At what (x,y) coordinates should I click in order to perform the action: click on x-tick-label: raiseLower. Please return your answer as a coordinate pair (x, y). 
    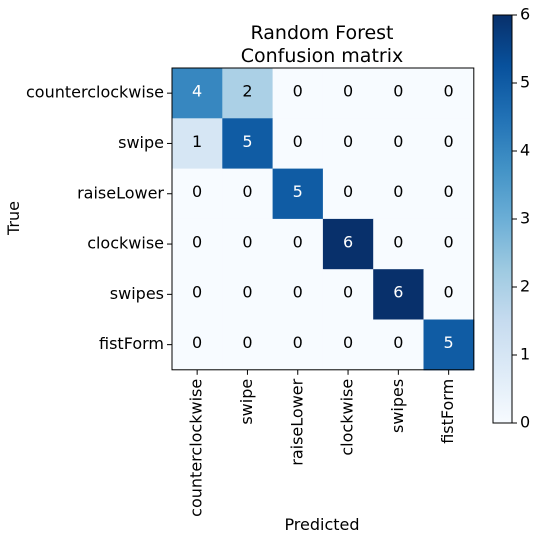
    Looking at the image, I should click on (296, 421).